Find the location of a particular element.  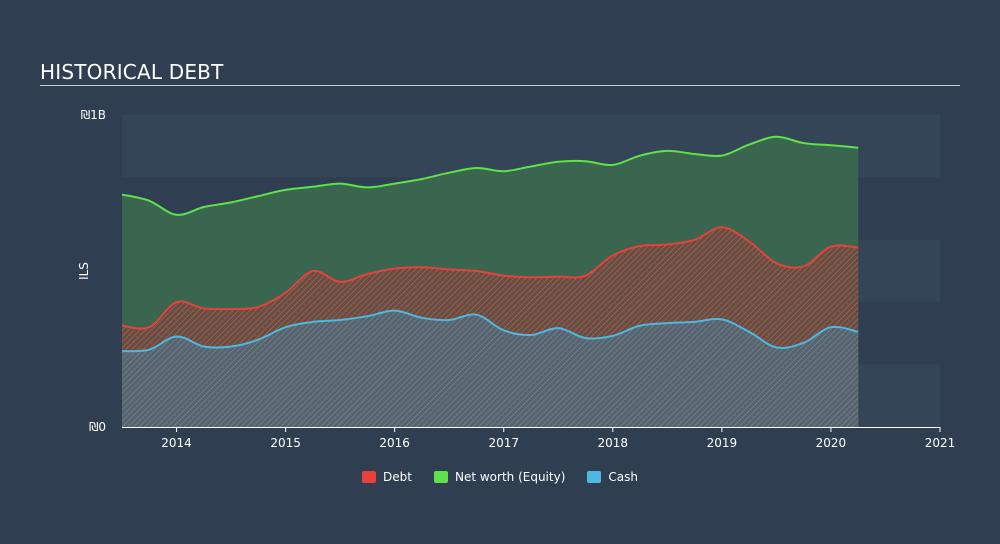

x-tick-label: 2015 is located at coordinates (285, 443).